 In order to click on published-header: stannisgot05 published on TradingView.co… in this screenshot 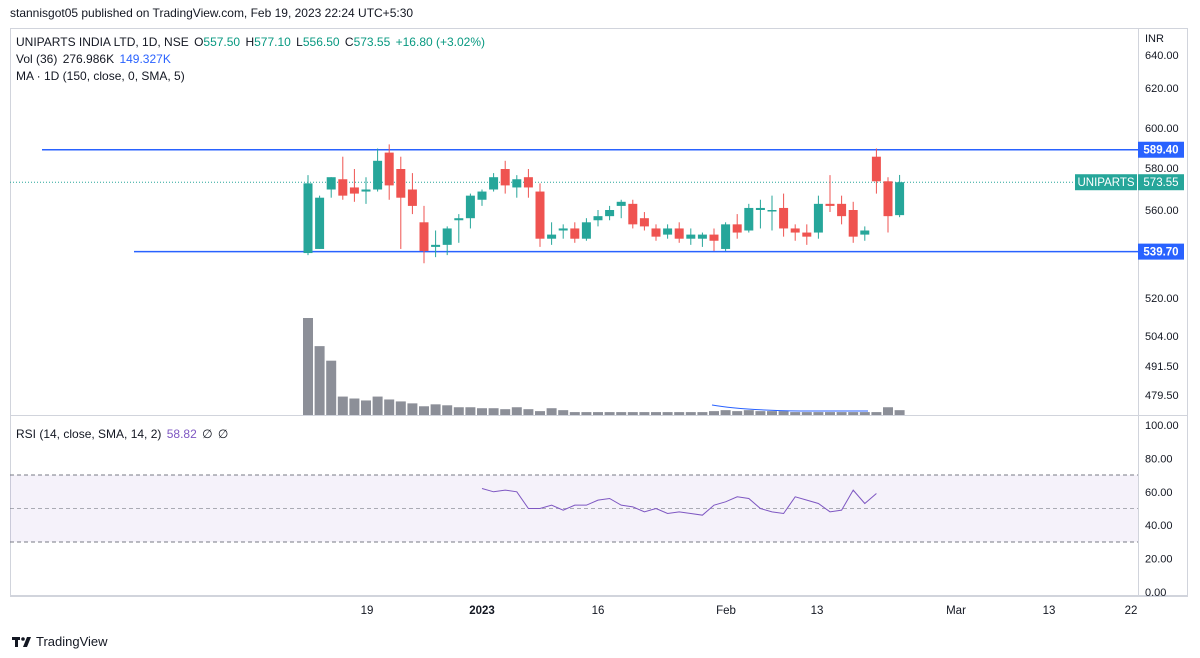, I will do `click(212, 13)`.